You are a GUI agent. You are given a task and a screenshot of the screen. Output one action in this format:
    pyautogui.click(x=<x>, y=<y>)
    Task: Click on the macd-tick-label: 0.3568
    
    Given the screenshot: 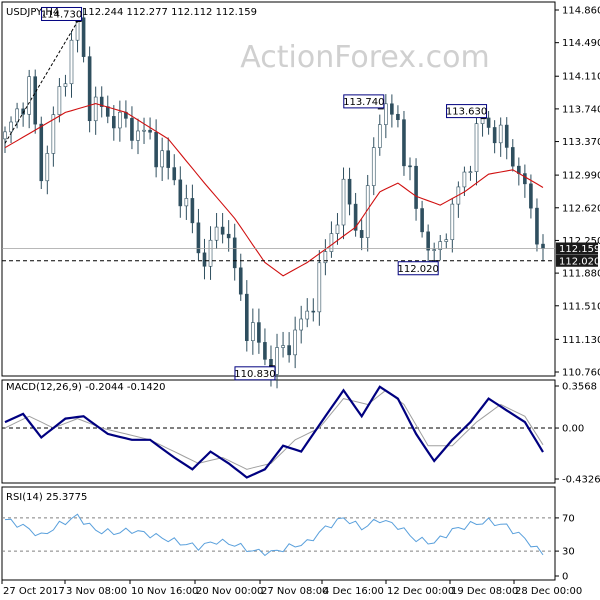 What is the action you would take?
    pyautogui.click(x=579, y=387)
    